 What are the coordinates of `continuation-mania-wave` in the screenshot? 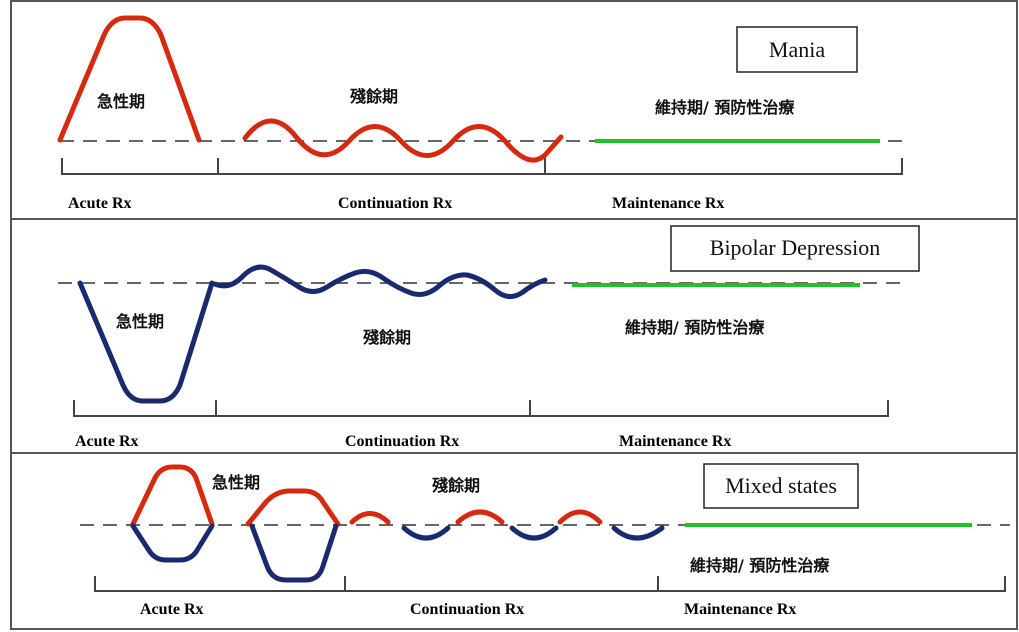 It's located at (403, 140).